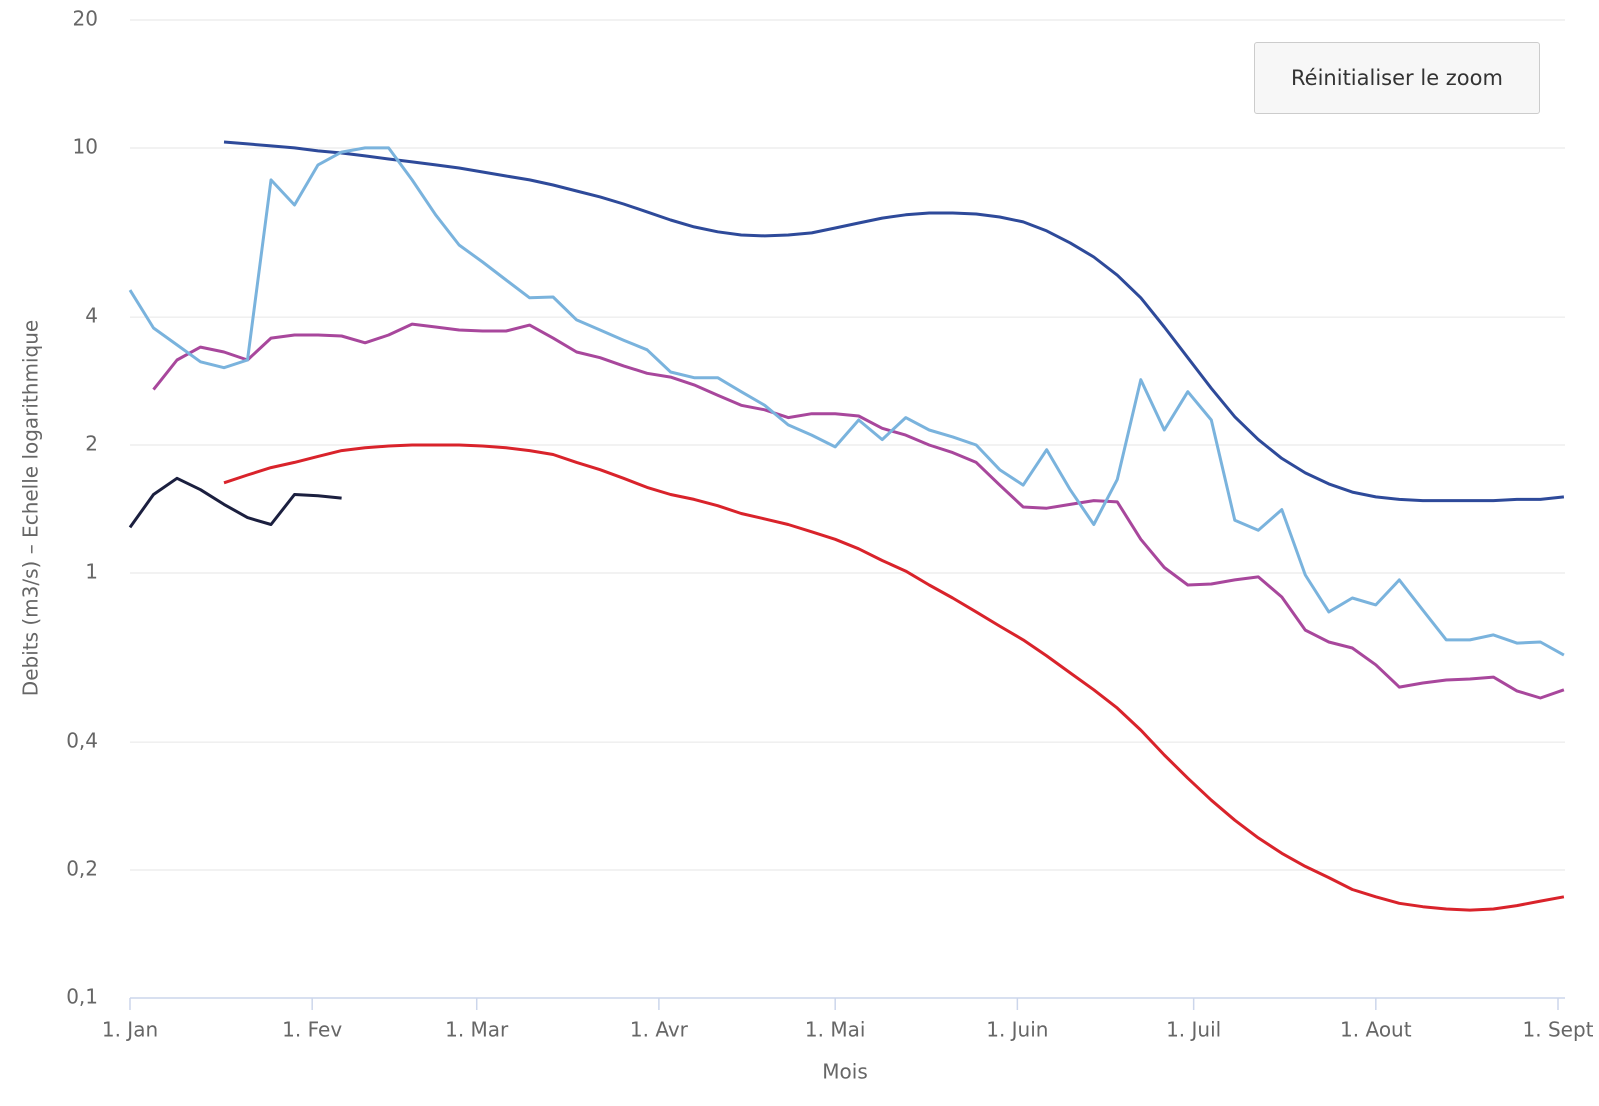  Describe the element at coordinates (844, 1072) in the screenshot. I see `x-axis-title: Mois` at that location.